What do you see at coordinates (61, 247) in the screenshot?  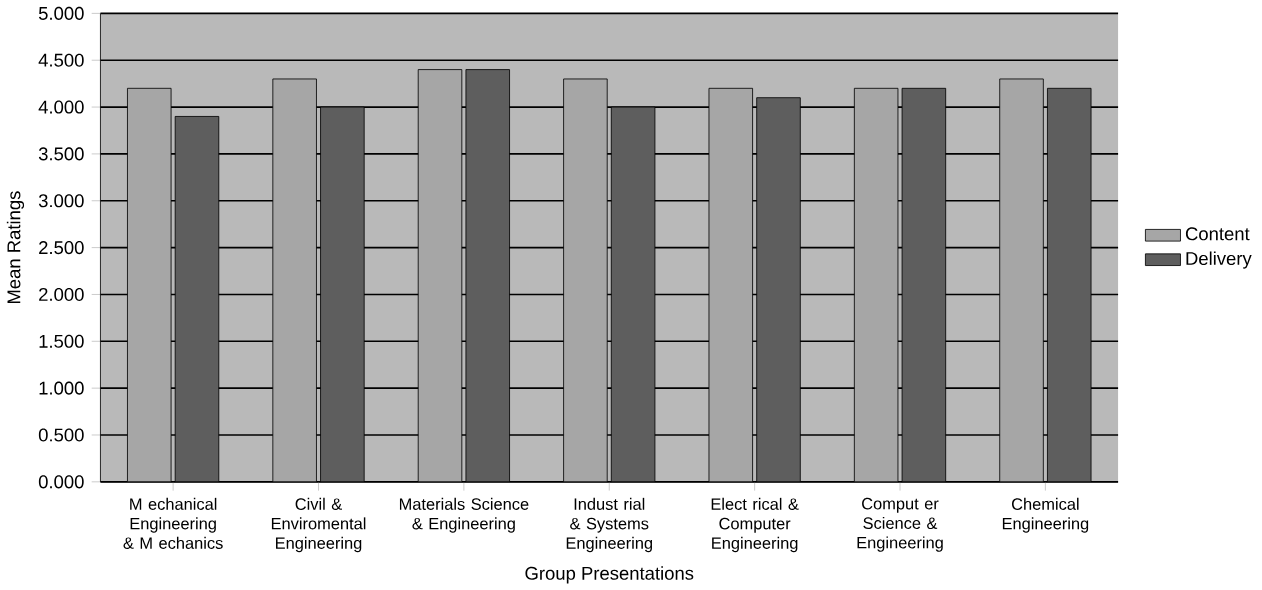 I see `y-tick-label: 2.500` at bounding box center [61, 247].